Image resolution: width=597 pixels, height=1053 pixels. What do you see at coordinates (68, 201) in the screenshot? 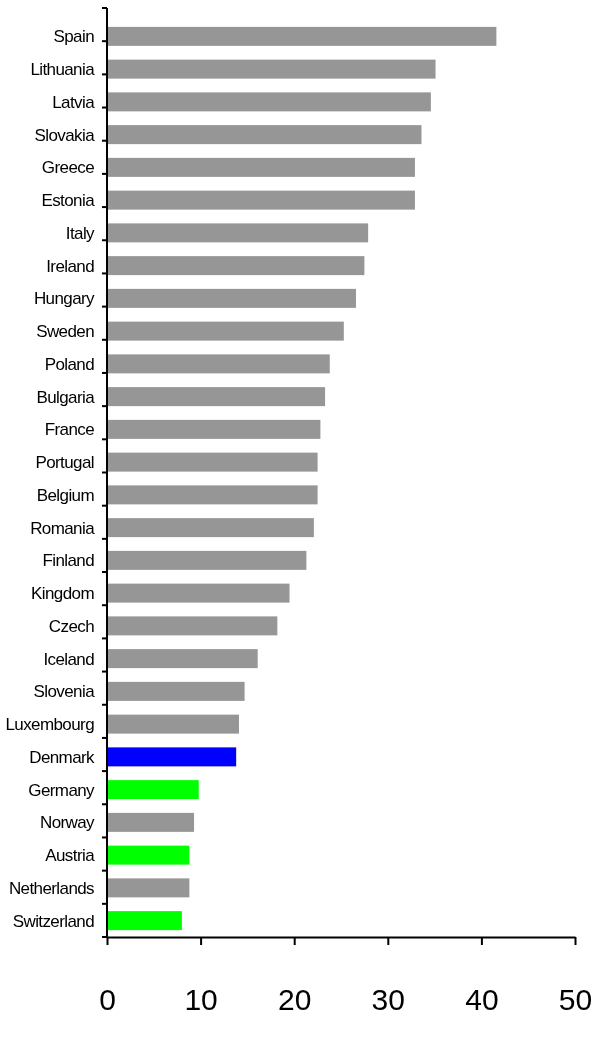
I see `y-tick-label: Estonia` at bounding box center [68, 201].